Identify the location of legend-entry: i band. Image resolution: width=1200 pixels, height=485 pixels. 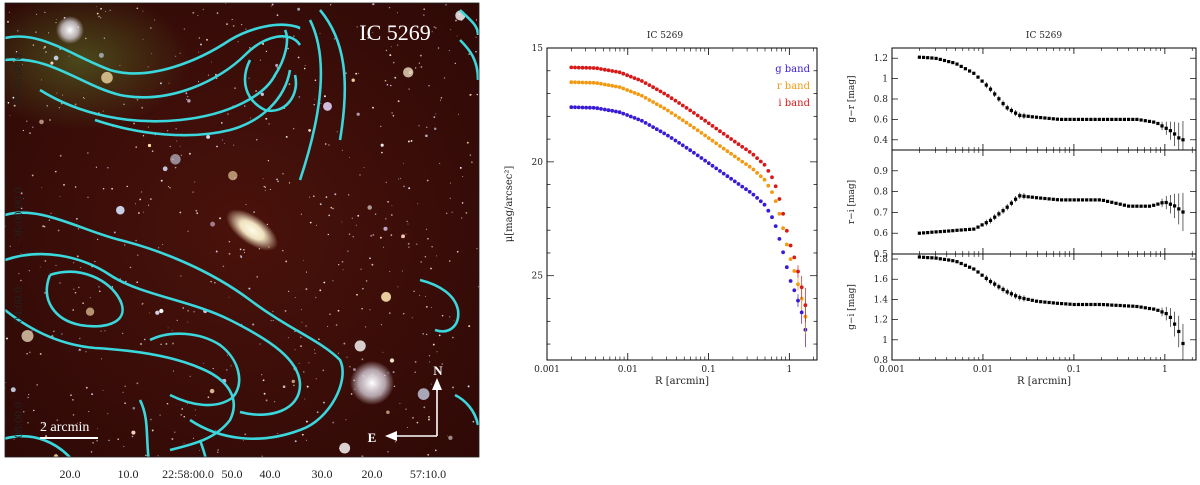
(794, 103).